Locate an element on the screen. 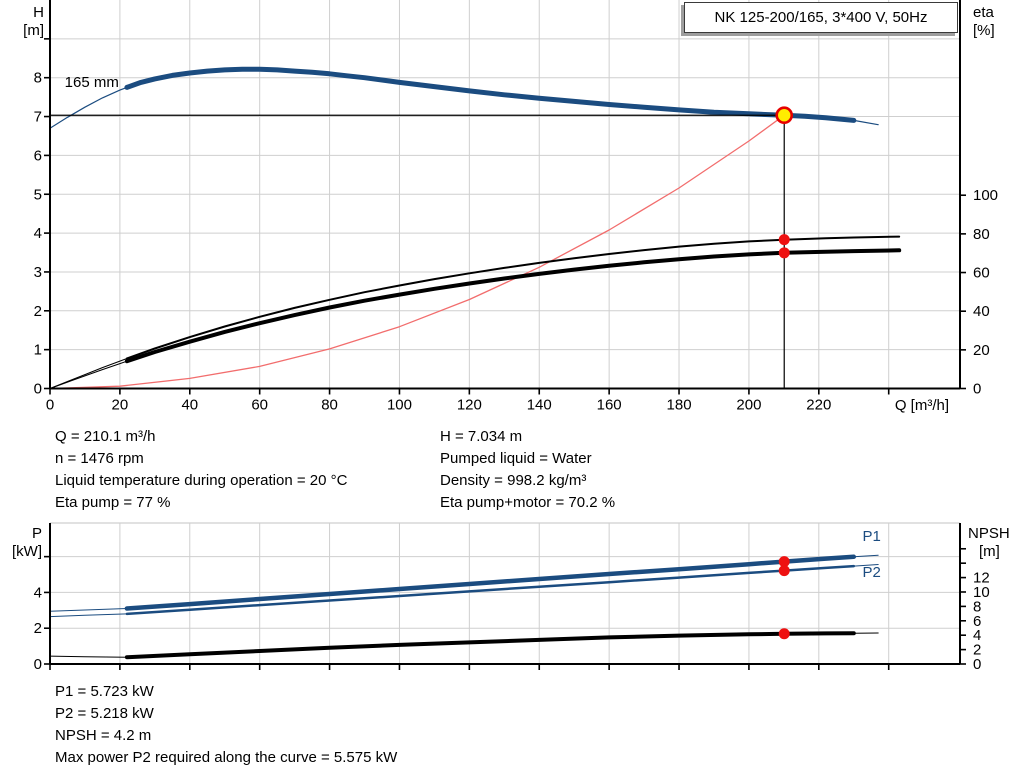  tick-label: 120 is located at coordinates (469, 405).